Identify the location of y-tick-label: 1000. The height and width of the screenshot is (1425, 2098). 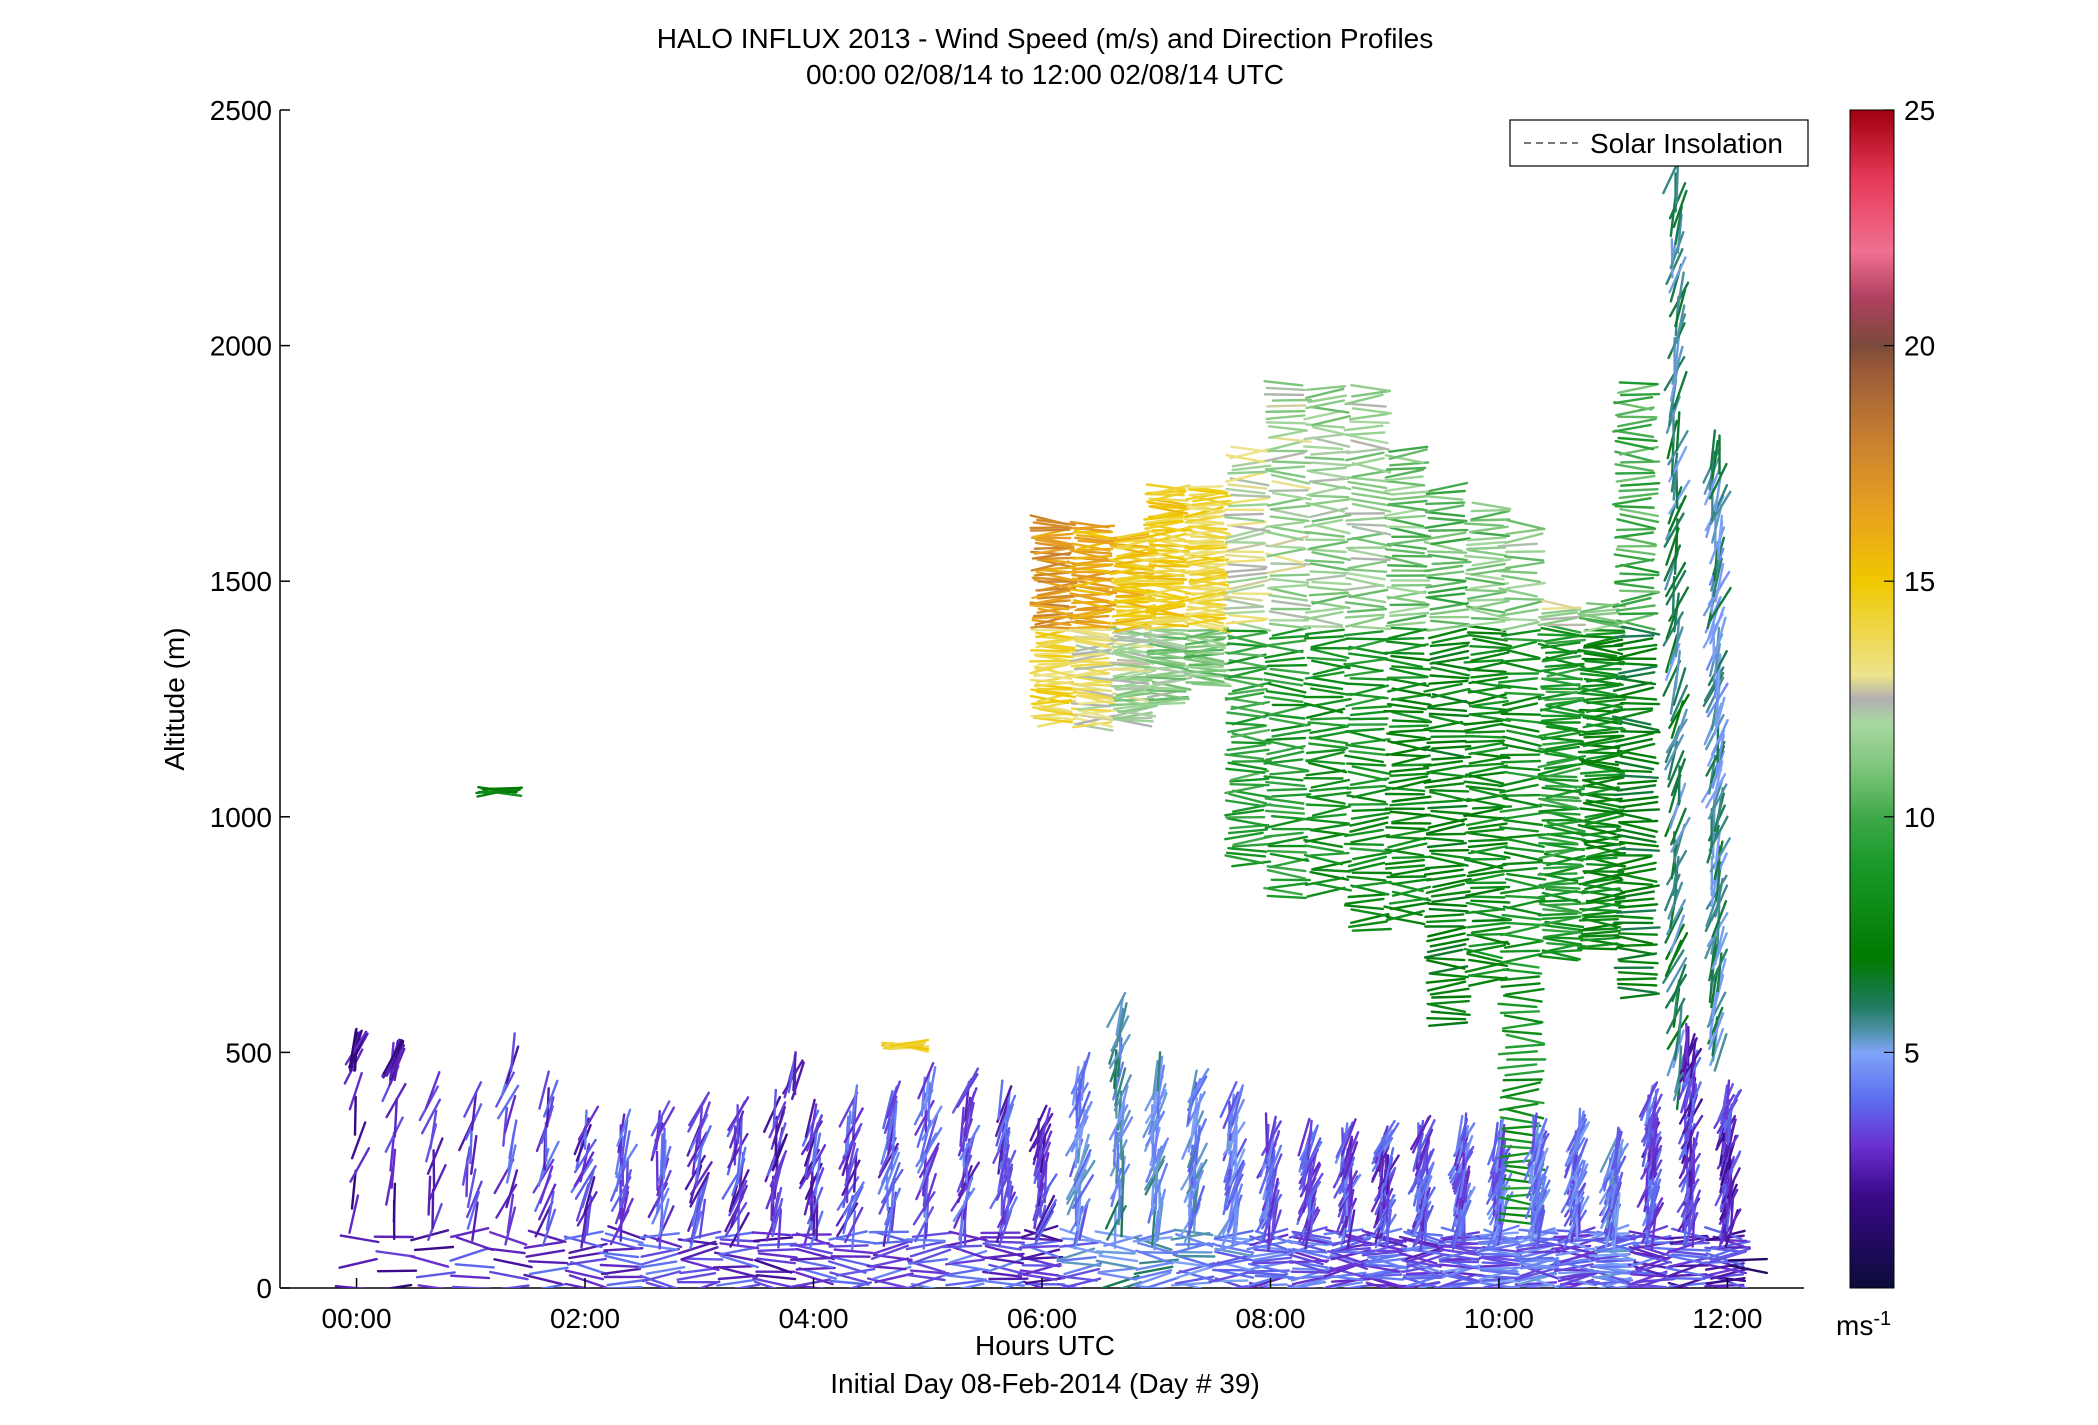
(241, 817).